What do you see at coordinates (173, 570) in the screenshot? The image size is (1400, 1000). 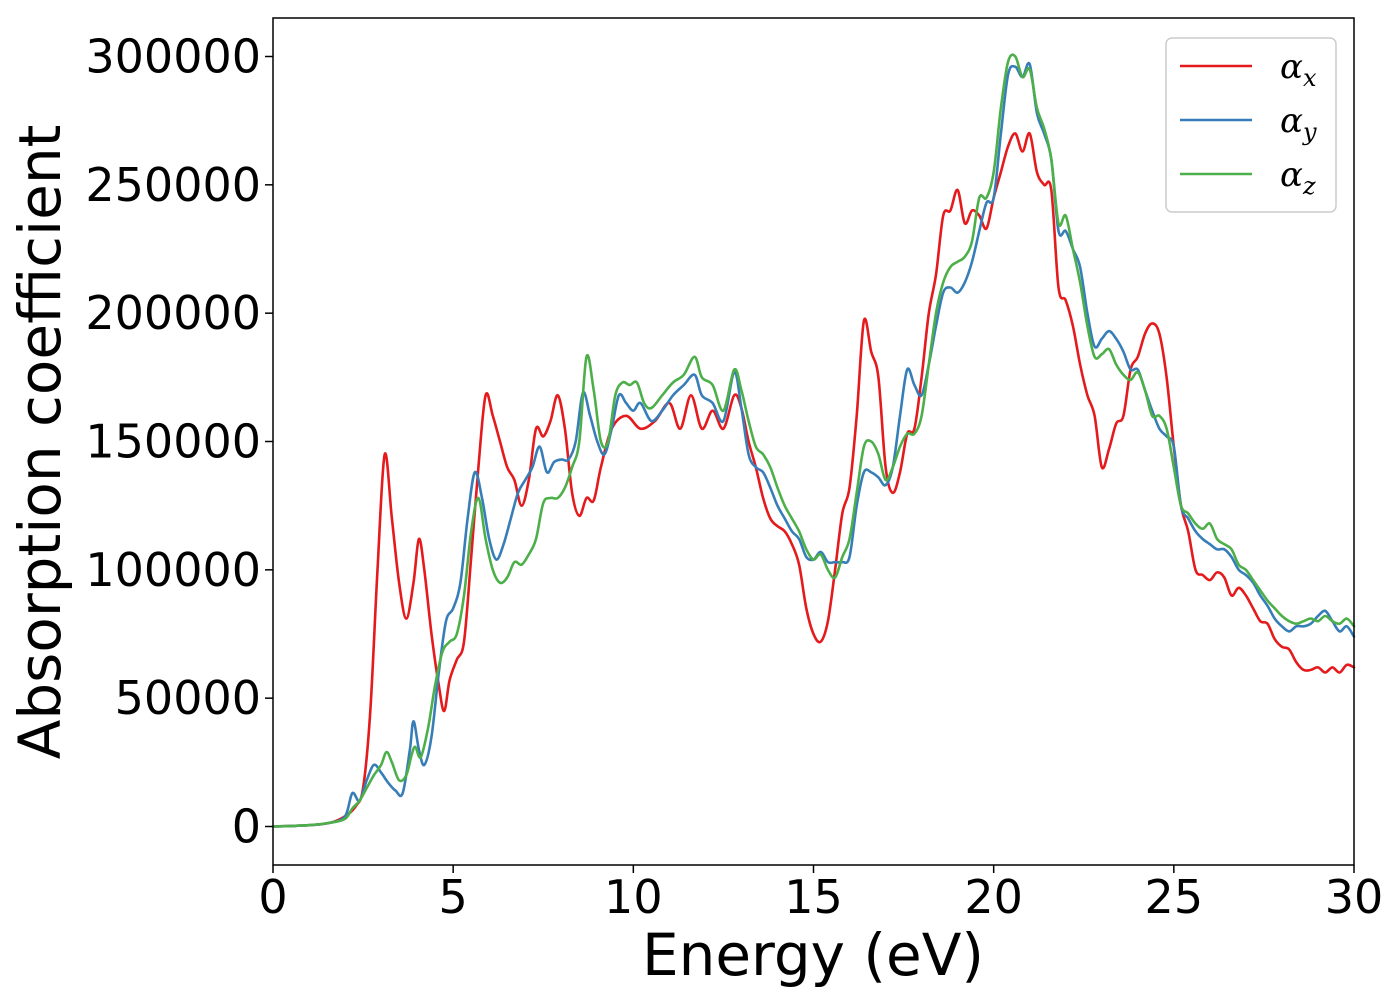 I see `y-tick-label: 100000` at bounding box center [173, 570].